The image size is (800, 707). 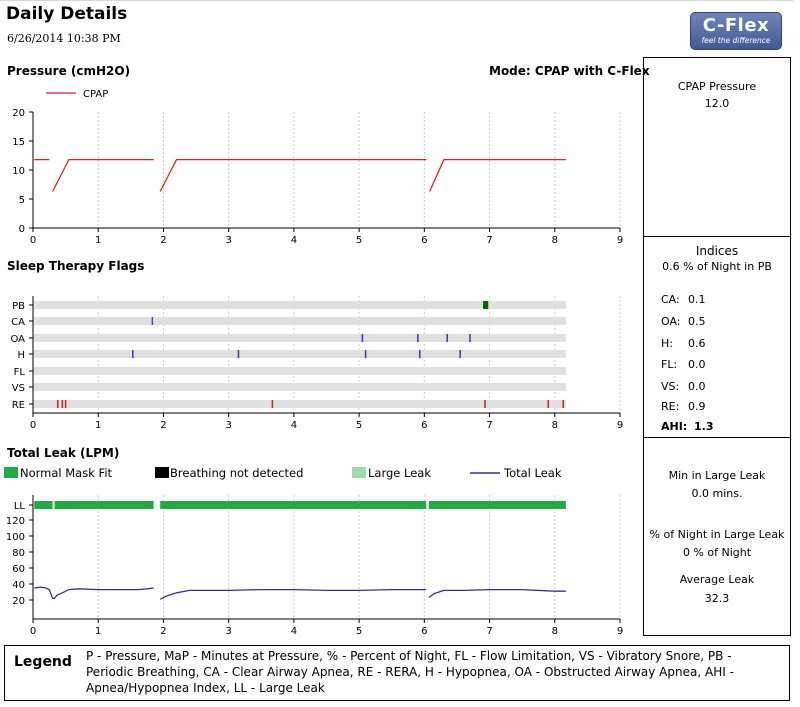 I want to click on indices-pb: 0.6 % of Night in PB, so click(x=717, y=266).